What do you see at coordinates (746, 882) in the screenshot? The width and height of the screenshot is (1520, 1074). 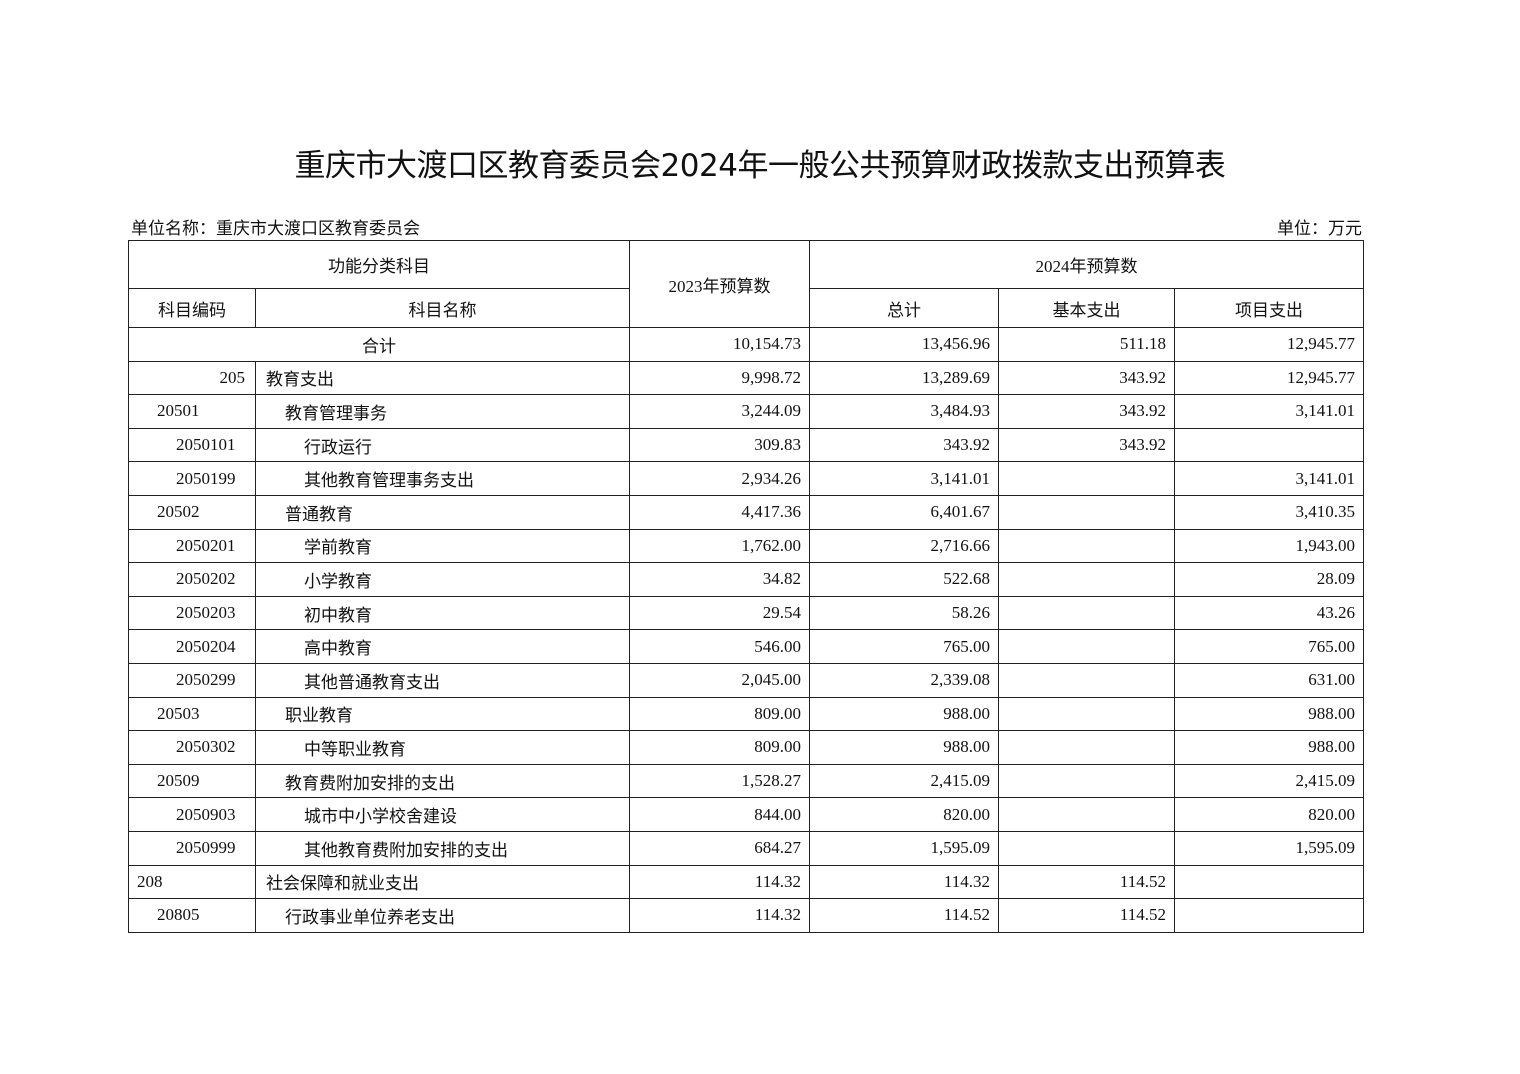 I see `table-row: 208 社会保障和就业支出 114.32 114.32 114.52` at bounding box center [746, 882].